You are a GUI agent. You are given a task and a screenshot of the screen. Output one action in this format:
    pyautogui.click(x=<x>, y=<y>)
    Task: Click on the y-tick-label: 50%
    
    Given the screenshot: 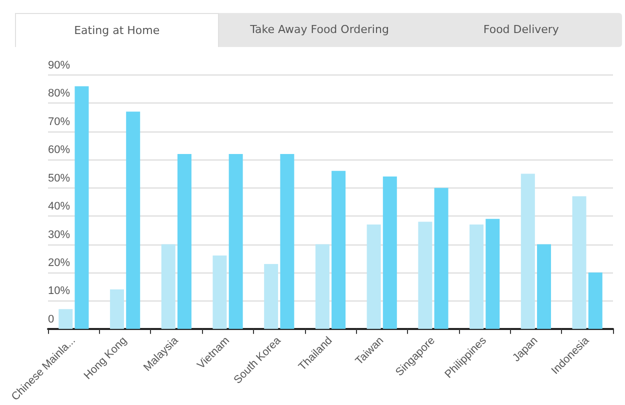 What is the action you would take?
    pyautogui.click(x=59, y=178)
    